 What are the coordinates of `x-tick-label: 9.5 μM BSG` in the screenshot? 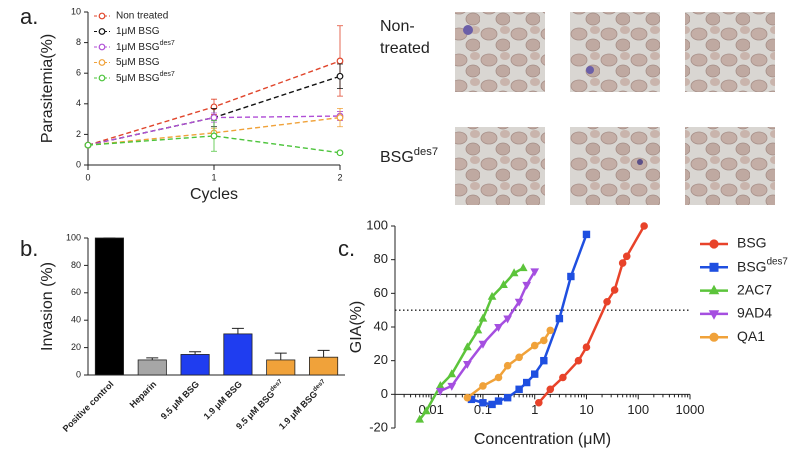 It's located at (180, 400).